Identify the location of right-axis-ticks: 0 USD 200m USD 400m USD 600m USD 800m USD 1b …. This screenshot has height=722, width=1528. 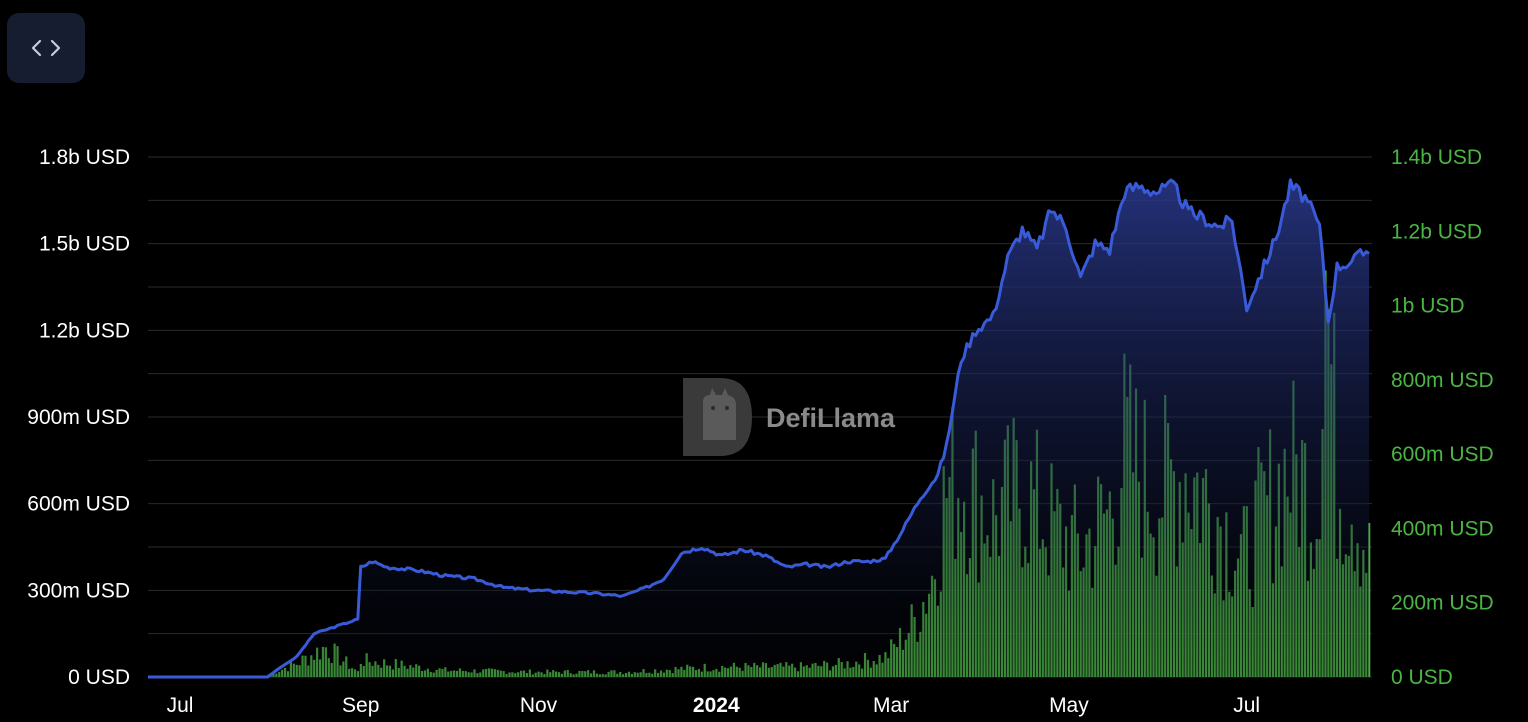
(1442, 417).